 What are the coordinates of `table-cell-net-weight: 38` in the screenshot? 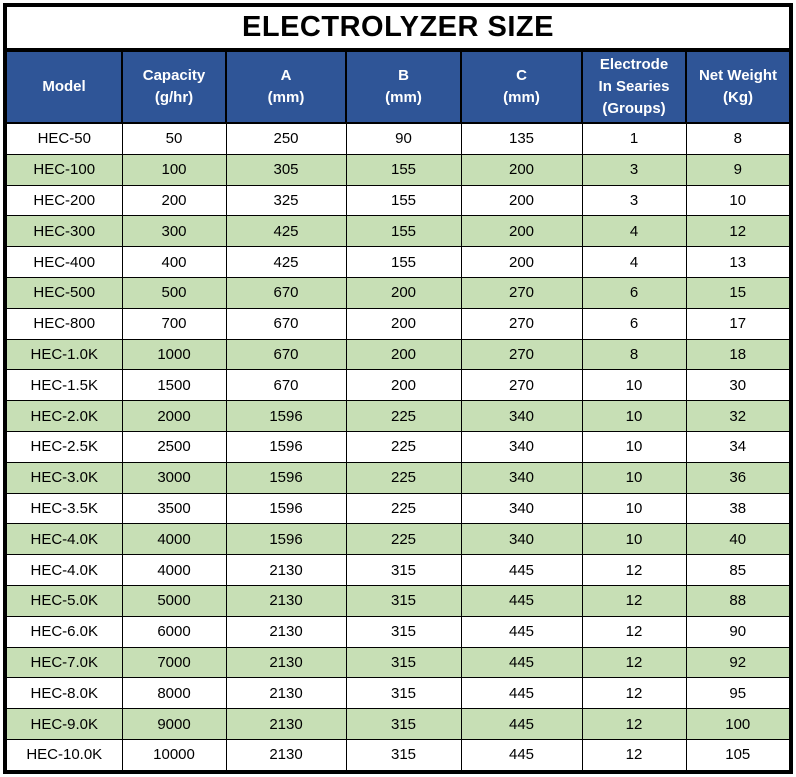 It's located at (737, 508).